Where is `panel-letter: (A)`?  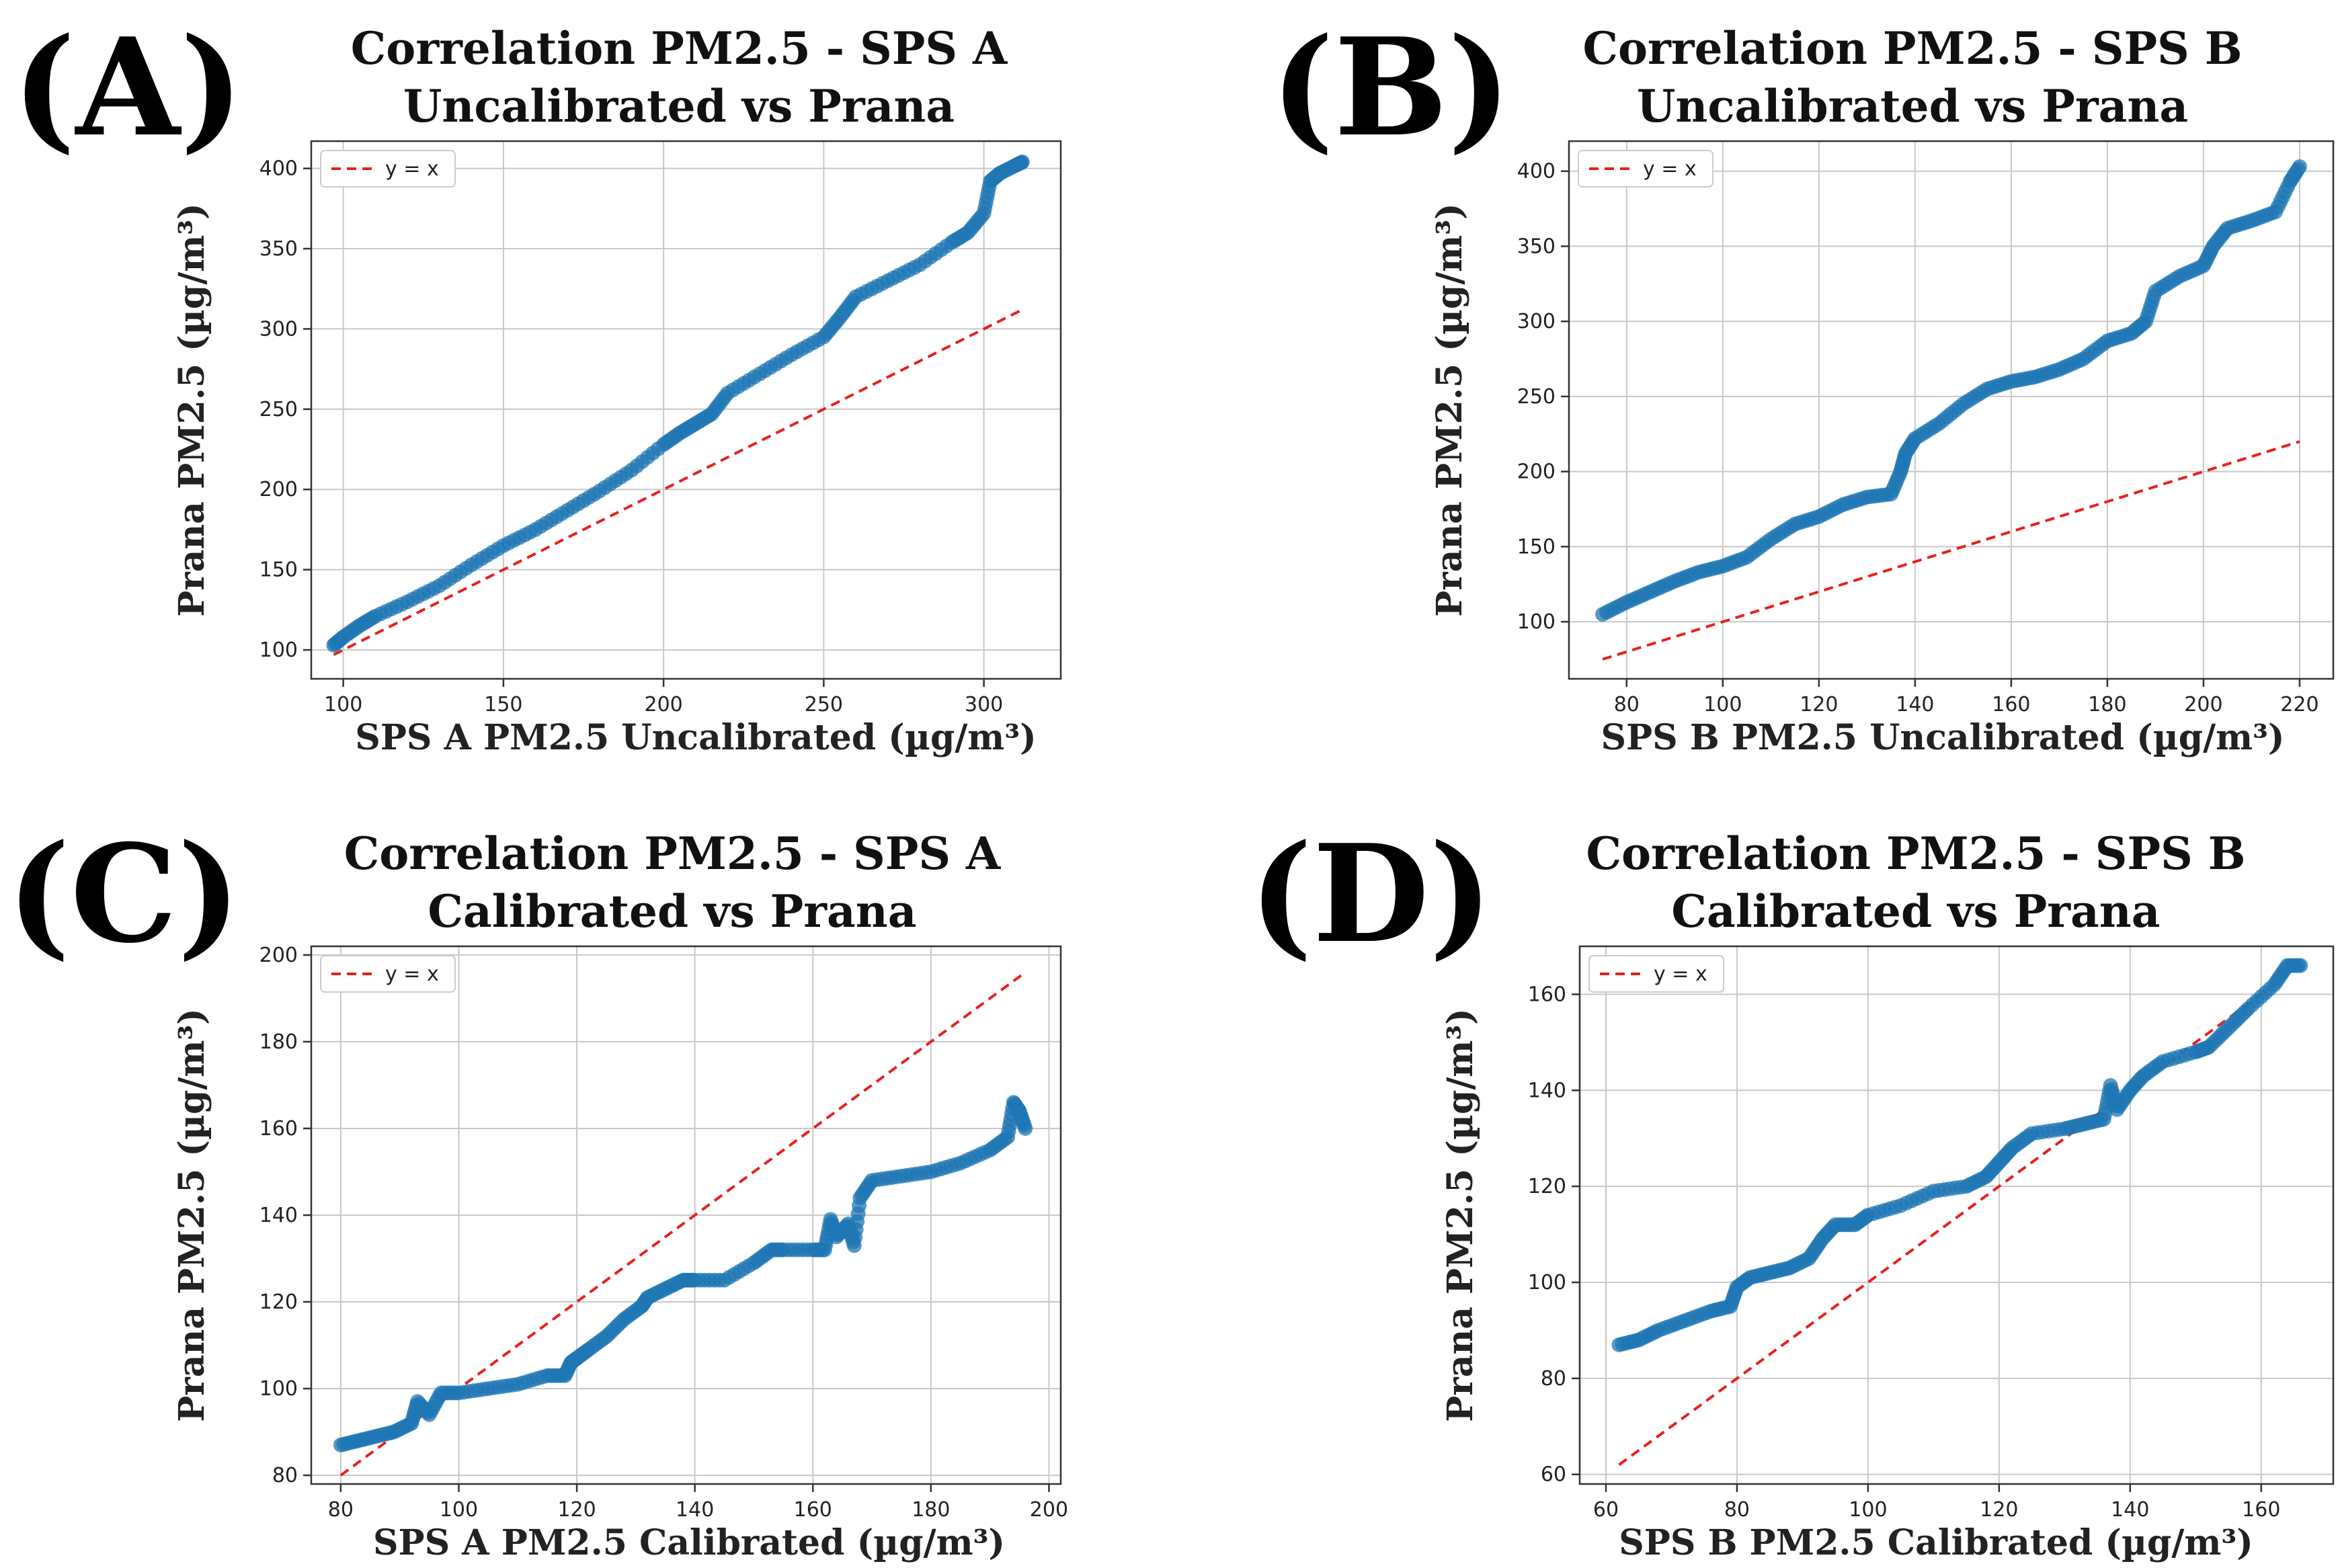 panel-letter: (A) is located at coordinates (127, 88).